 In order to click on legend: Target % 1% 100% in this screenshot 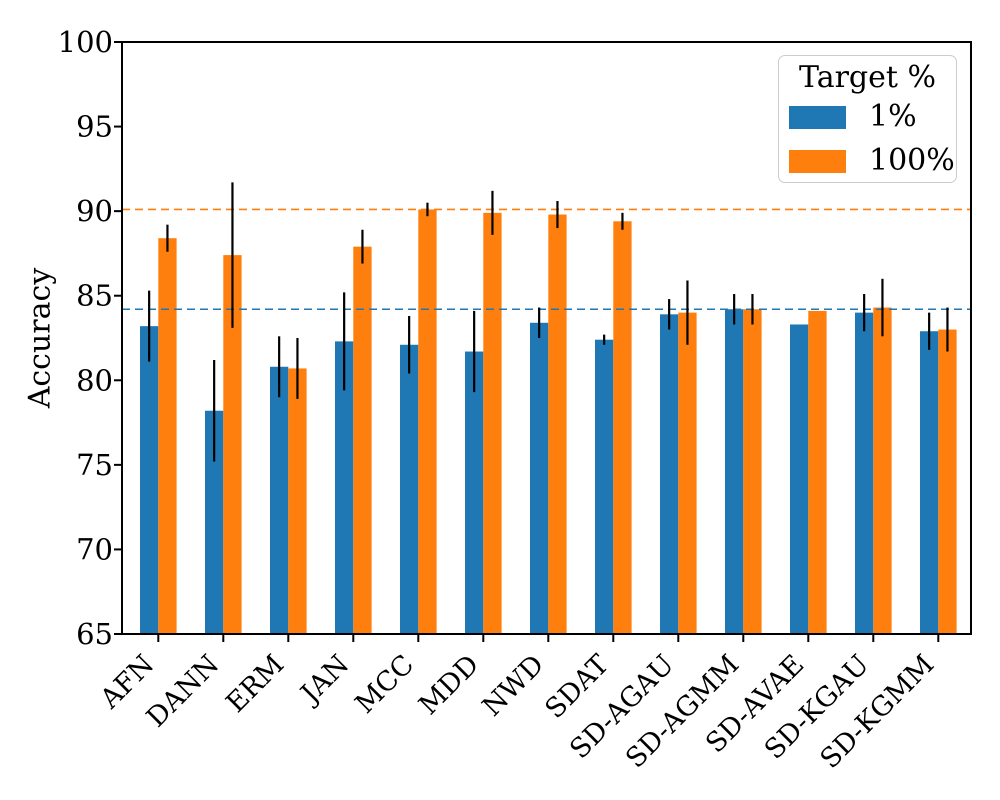, I will do `click(867, 119)`.